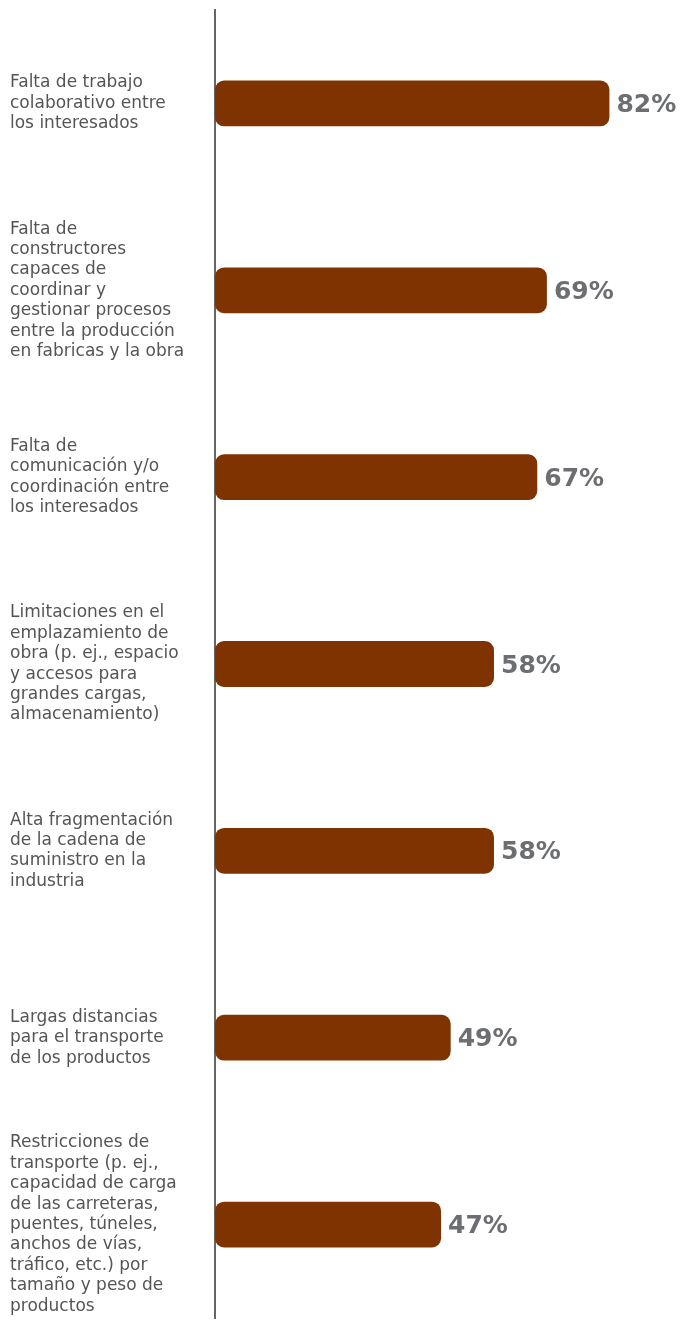 This screenshot has width=696, height=1320. I want to click on y-tick-label: Falta de constructores capaces de coordinar y gestionar procesos entre la producción en fabricas y la obra, so click(97, 288).